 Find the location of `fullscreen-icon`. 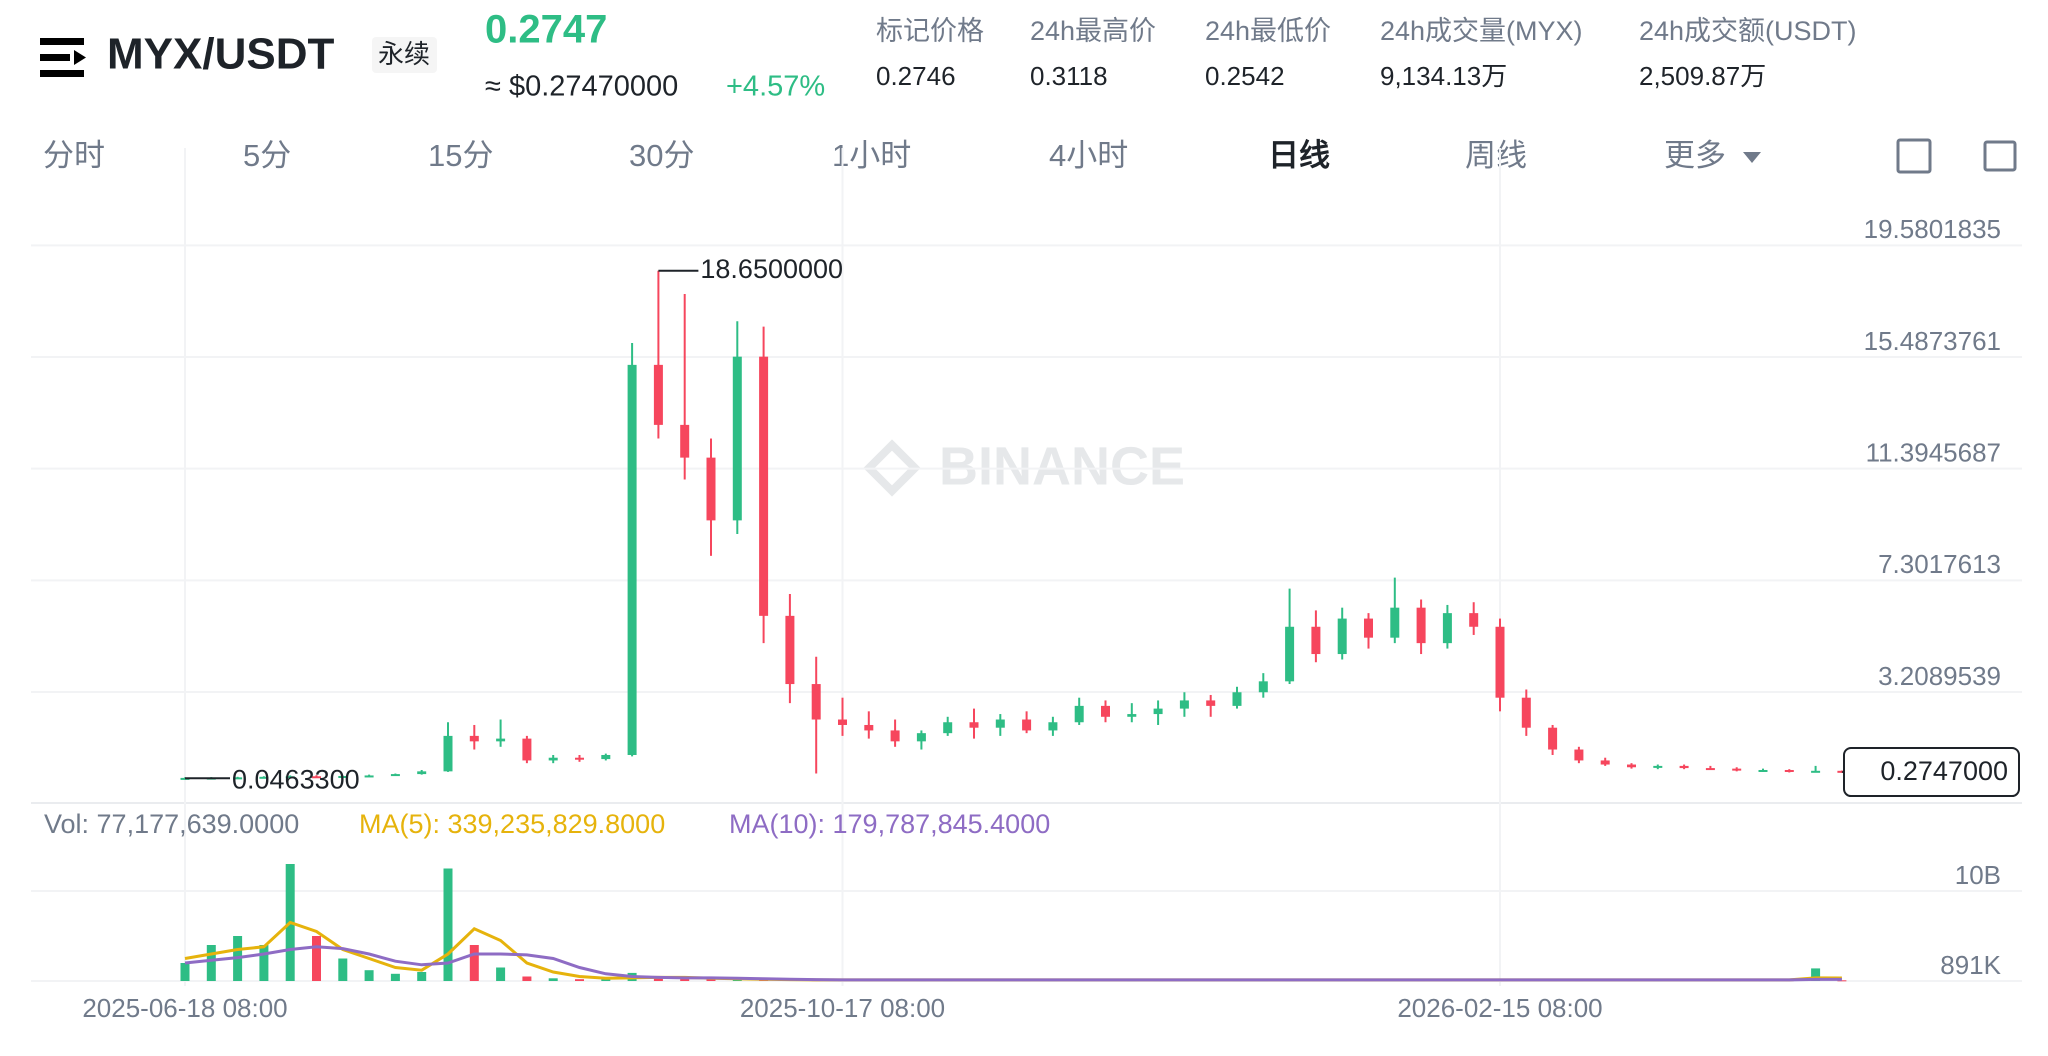

fullscreen-icon is located at coordinates (1914, 156).